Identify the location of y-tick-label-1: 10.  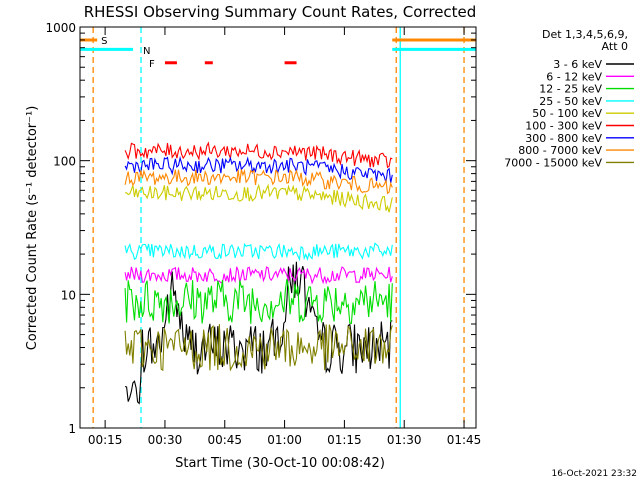
(68, 295).